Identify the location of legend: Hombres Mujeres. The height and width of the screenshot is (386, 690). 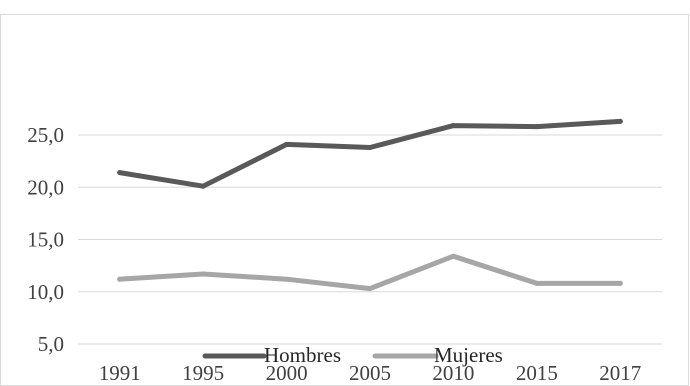
(352, 355).